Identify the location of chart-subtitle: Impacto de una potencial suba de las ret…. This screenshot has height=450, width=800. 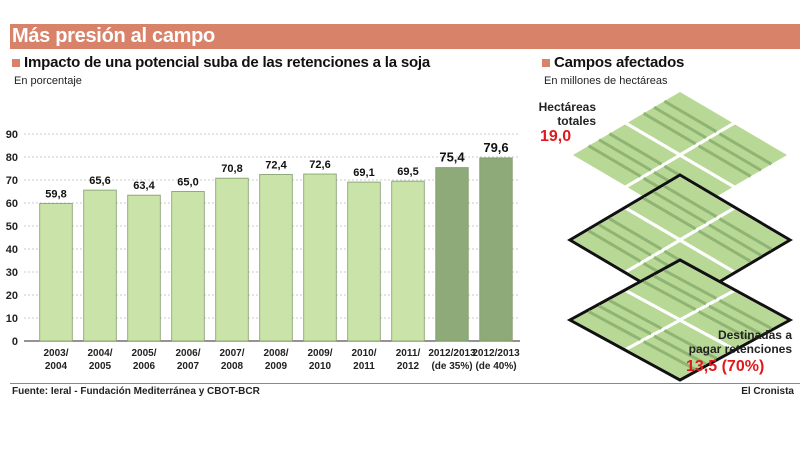
(227, 62).